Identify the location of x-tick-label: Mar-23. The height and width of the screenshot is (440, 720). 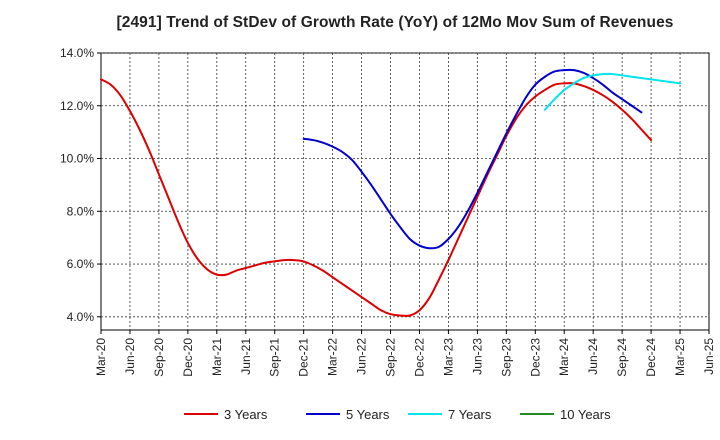
(448, 357).